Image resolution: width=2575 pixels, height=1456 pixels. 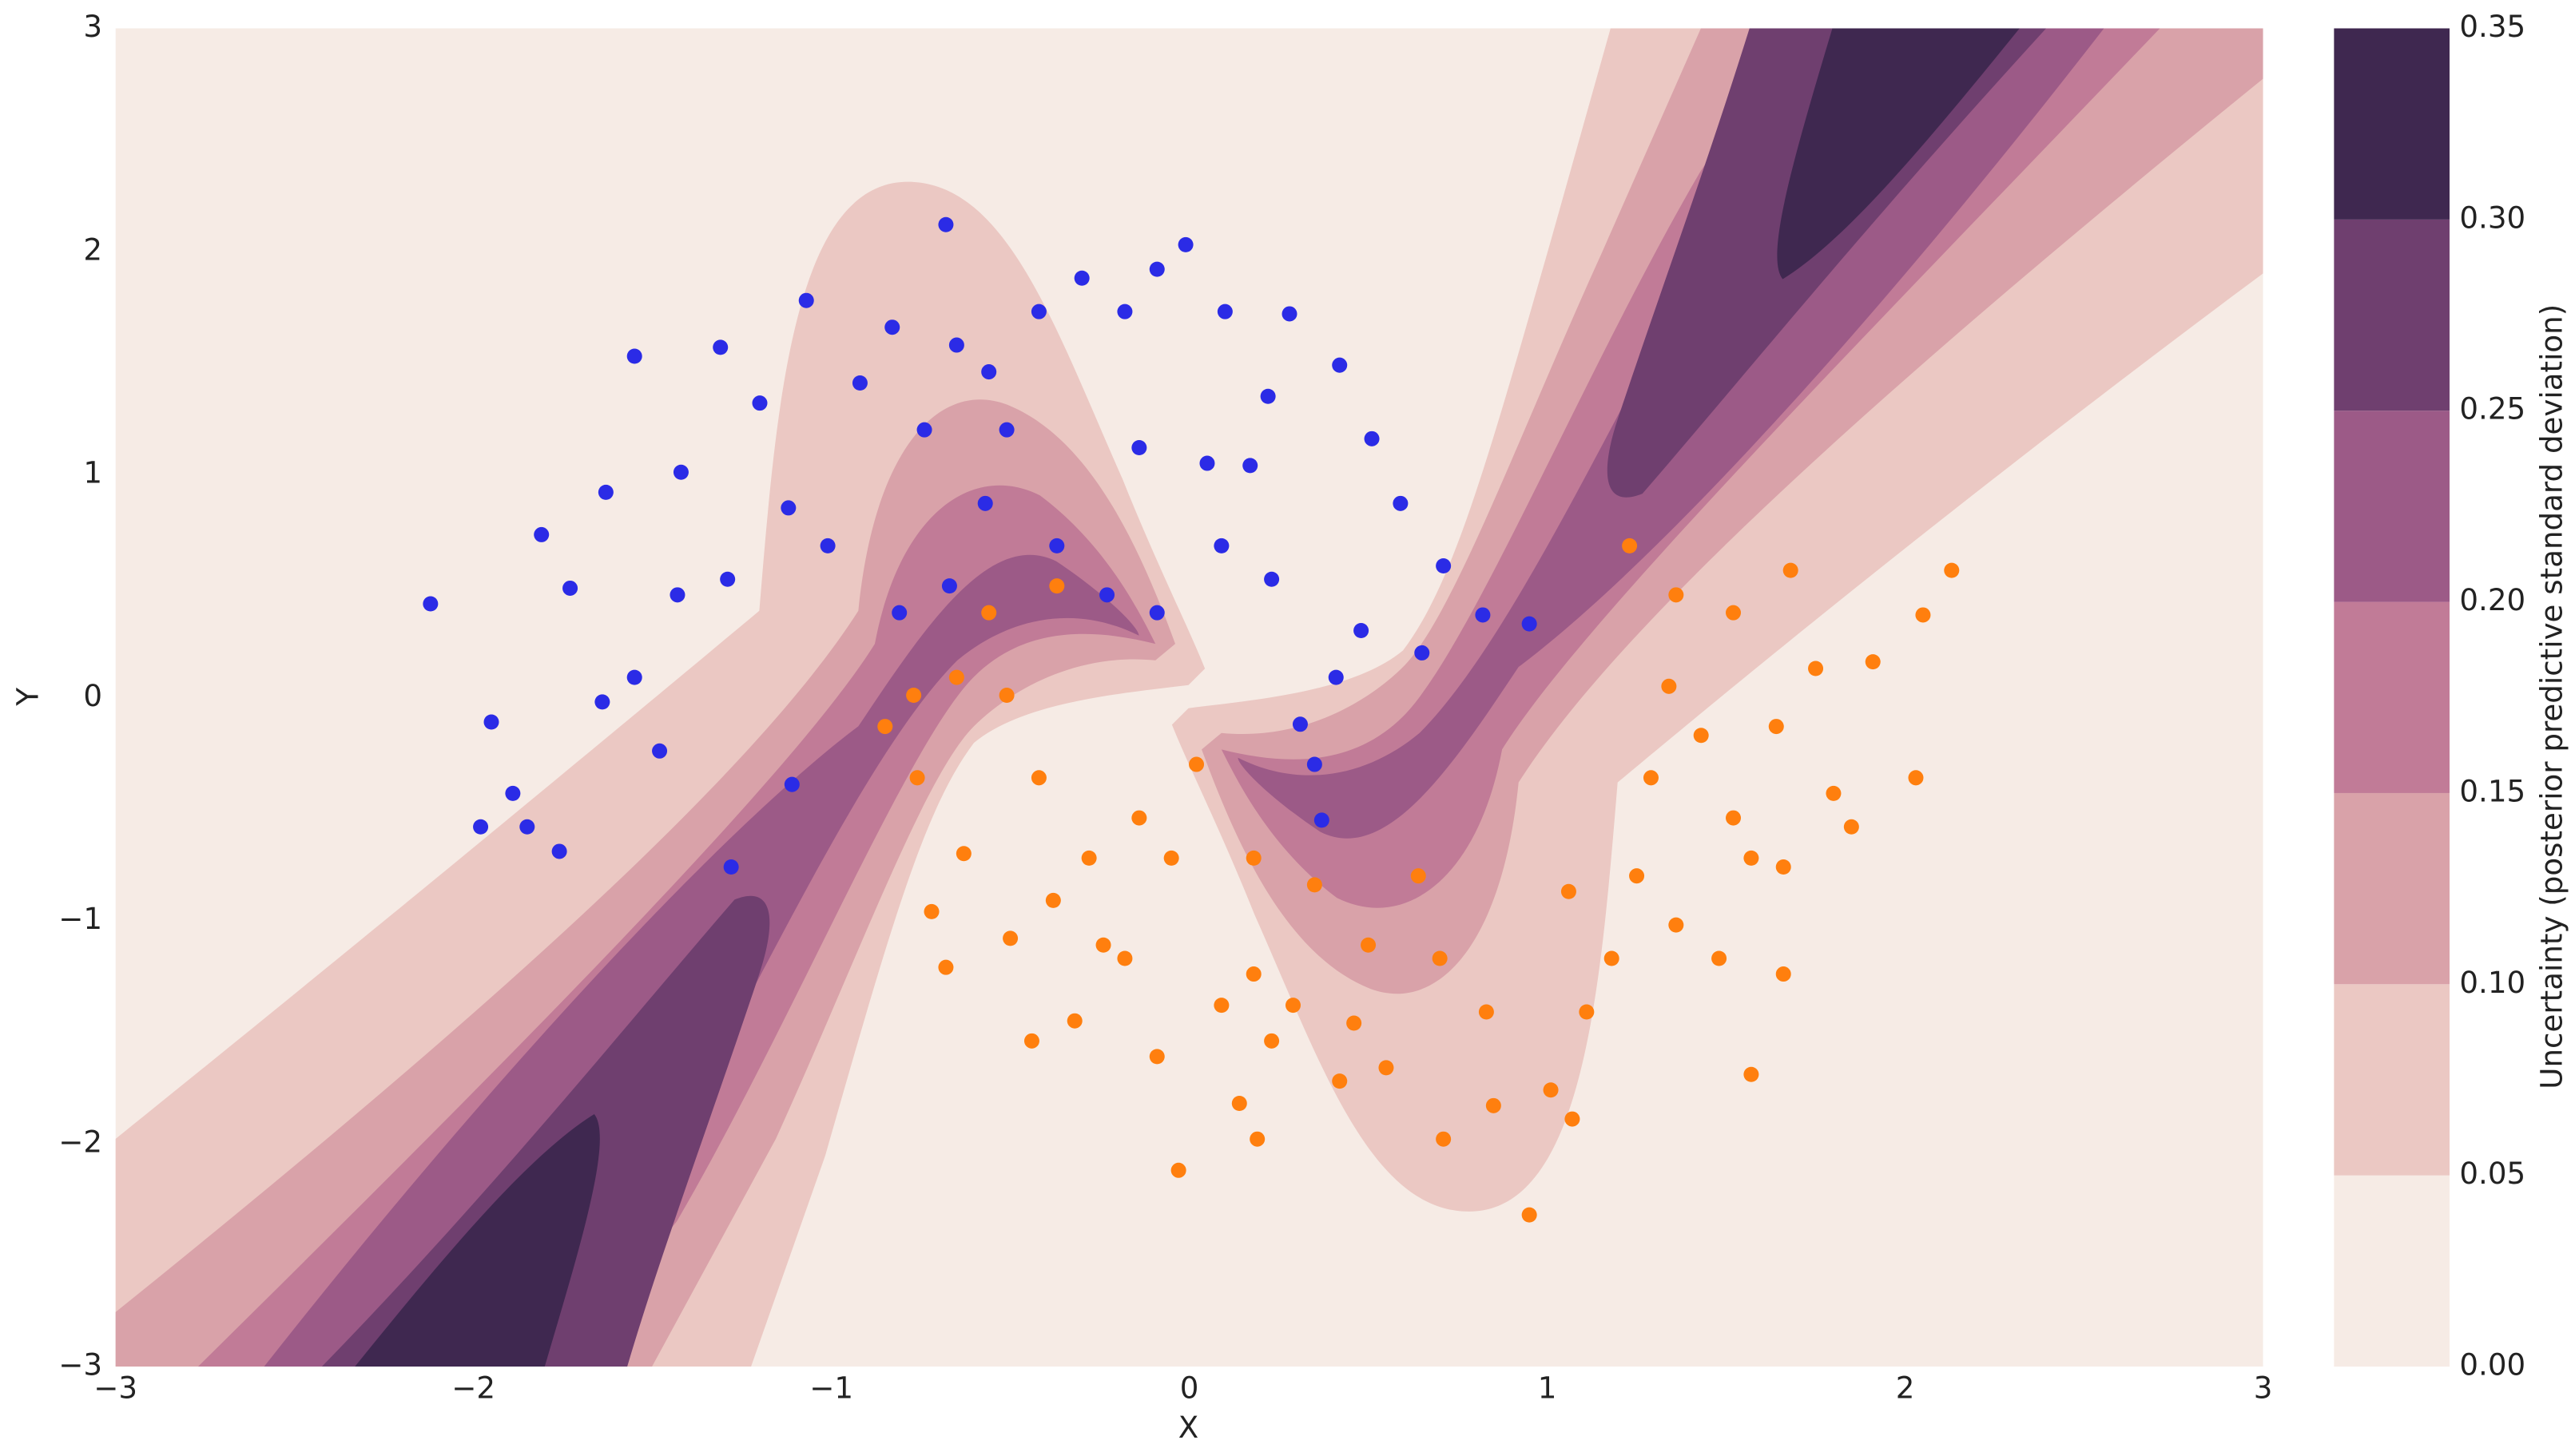 I want to click on y-tick-label: 1, so click(x=93, y=473).